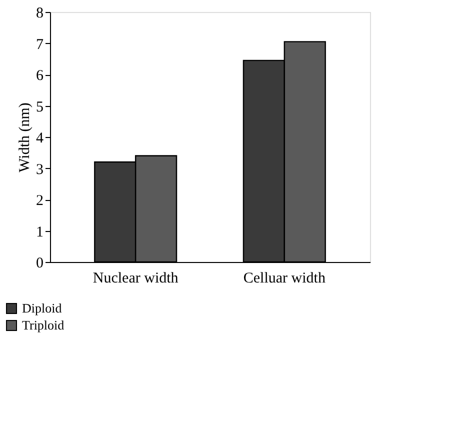 Image resolution: width=464 pixels, height=445 pixels. Describe the element at coordinates (40, 201) in the screenshot. I see `y-tick-label: 2` at that location.